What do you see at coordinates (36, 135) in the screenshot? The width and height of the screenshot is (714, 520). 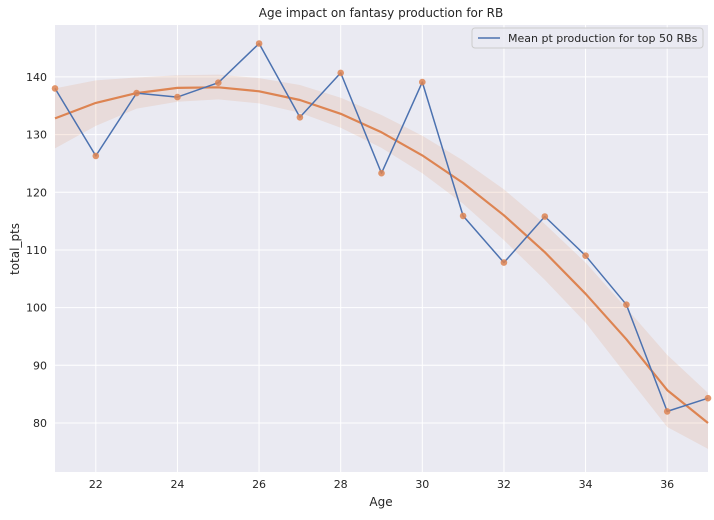 I see `y-tick-label: 130` at bounding box center [36, 135].